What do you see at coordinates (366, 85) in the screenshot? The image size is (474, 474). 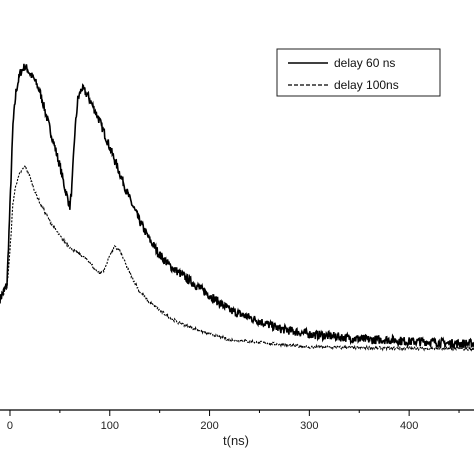 I see `legend-label-series-2: delay 100ns` at bounding box center [366, 85].